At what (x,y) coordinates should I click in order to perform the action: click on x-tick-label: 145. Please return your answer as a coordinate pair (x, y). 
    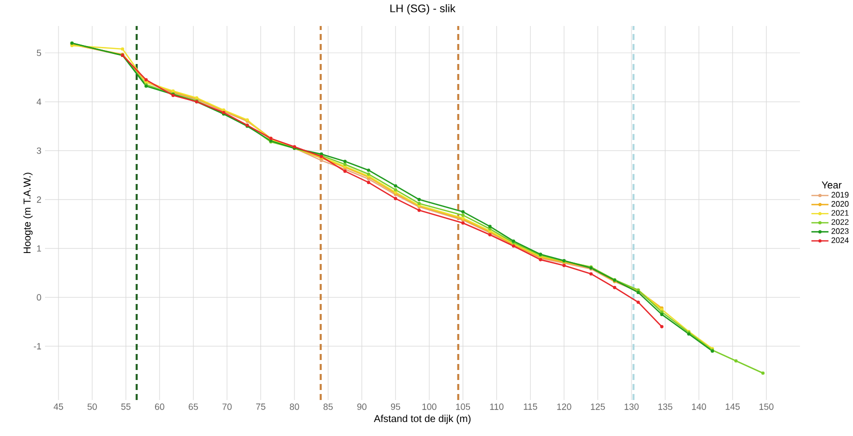
    Looking at the image, I should click on (733, 407).